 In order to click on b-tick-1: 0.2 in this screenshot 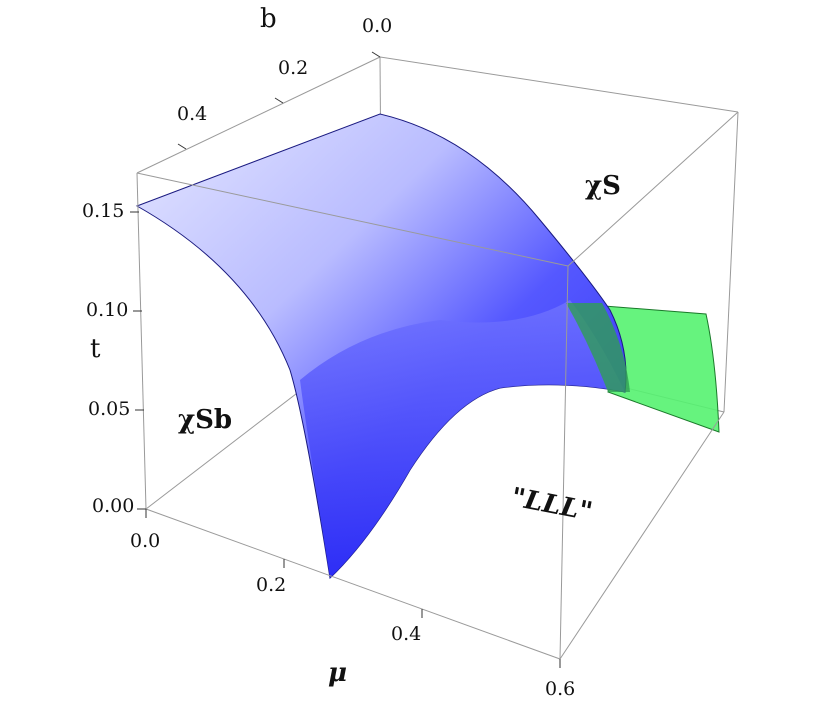, I will do `click(293, 68)`.